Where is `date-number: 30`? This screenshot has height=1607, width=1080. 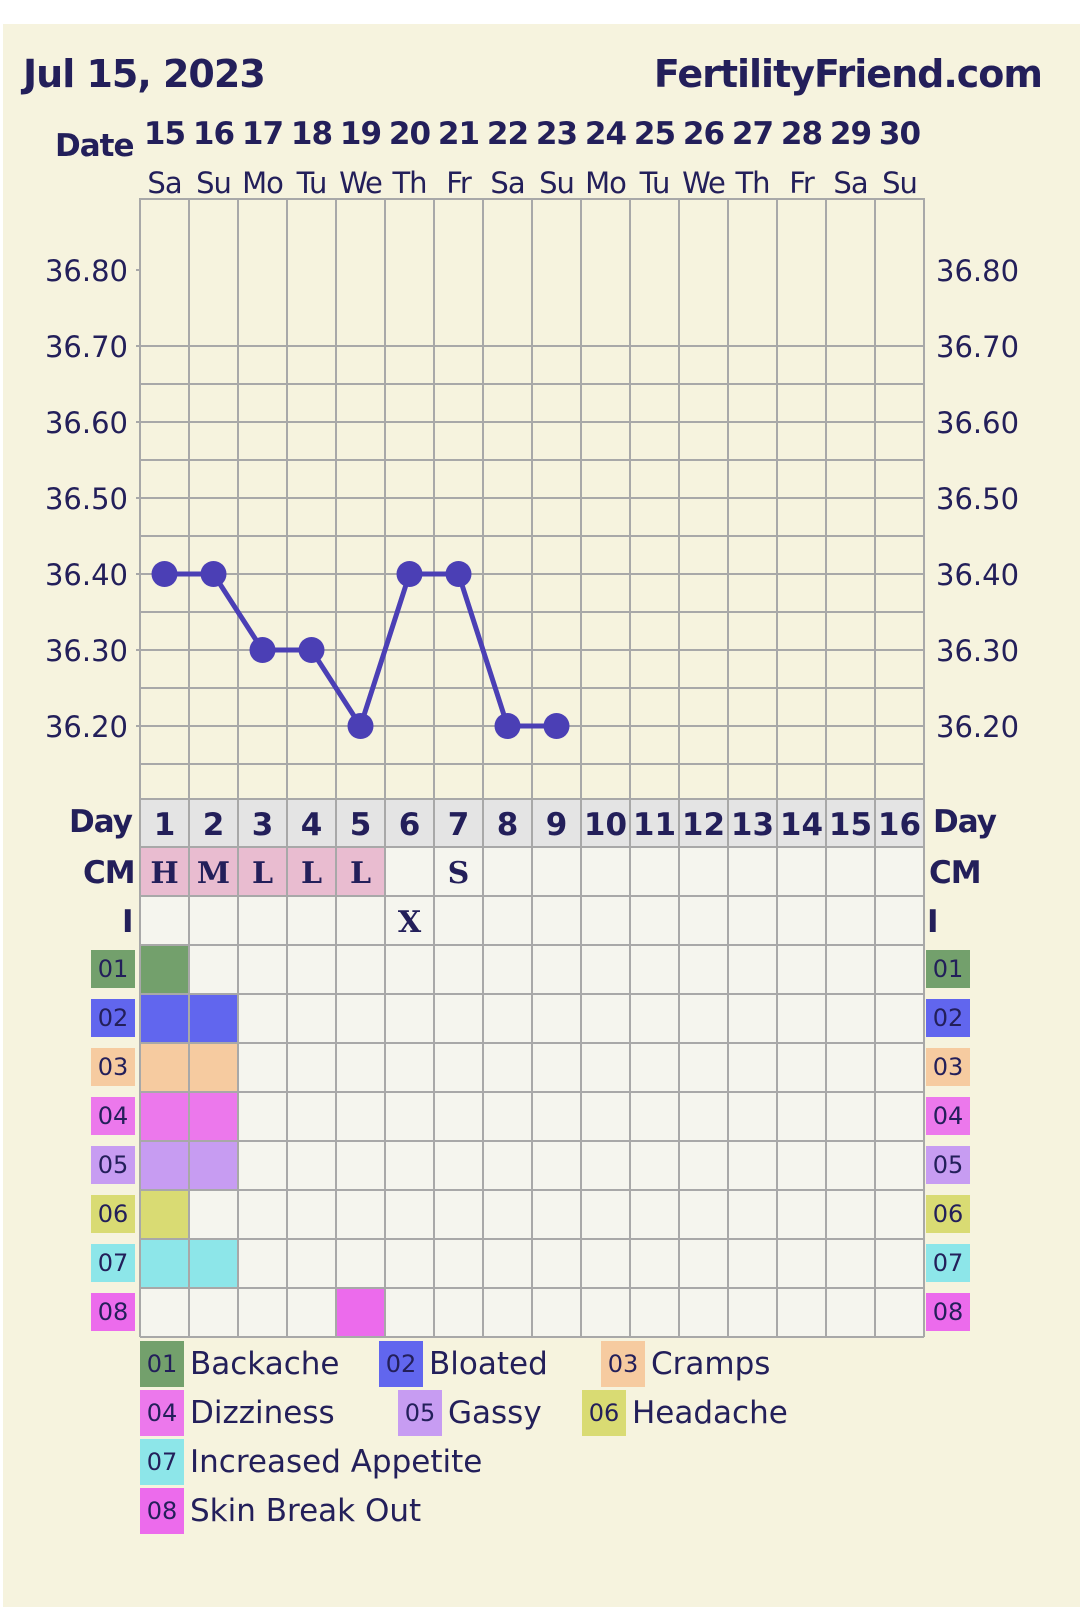 date-number: 30 is located at coordinates (899, 134).